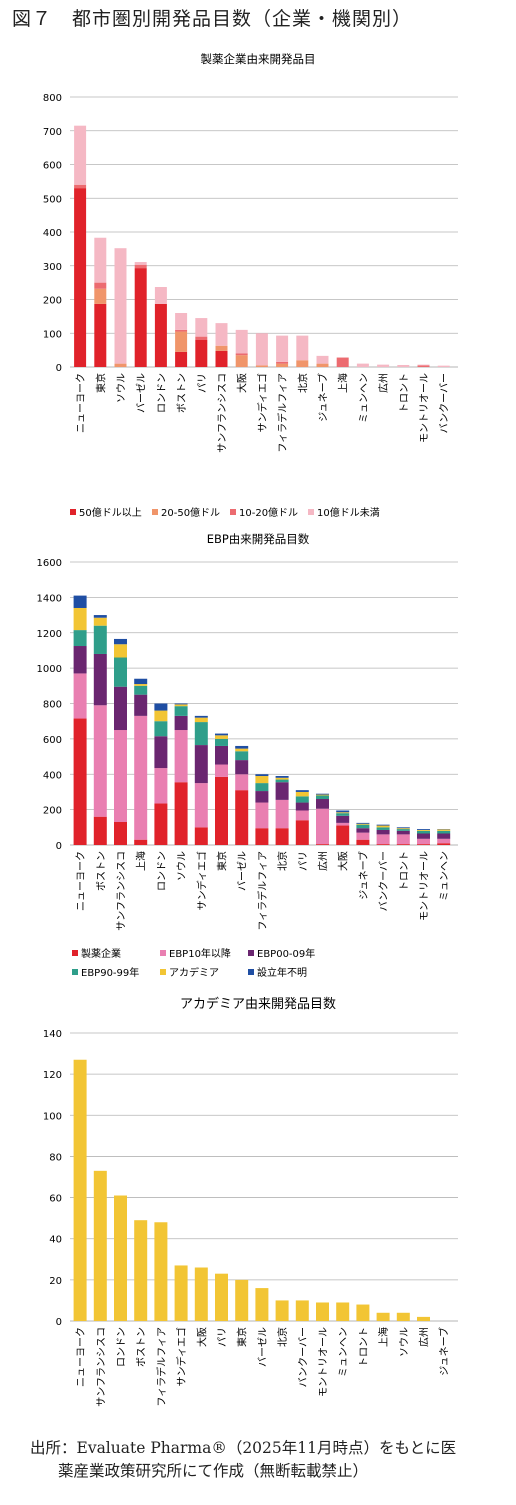  What do you see at coordinates (55, 1199) in the screenshot?
I see `y-tick-label: 60` at bounding box center [55, 1199].